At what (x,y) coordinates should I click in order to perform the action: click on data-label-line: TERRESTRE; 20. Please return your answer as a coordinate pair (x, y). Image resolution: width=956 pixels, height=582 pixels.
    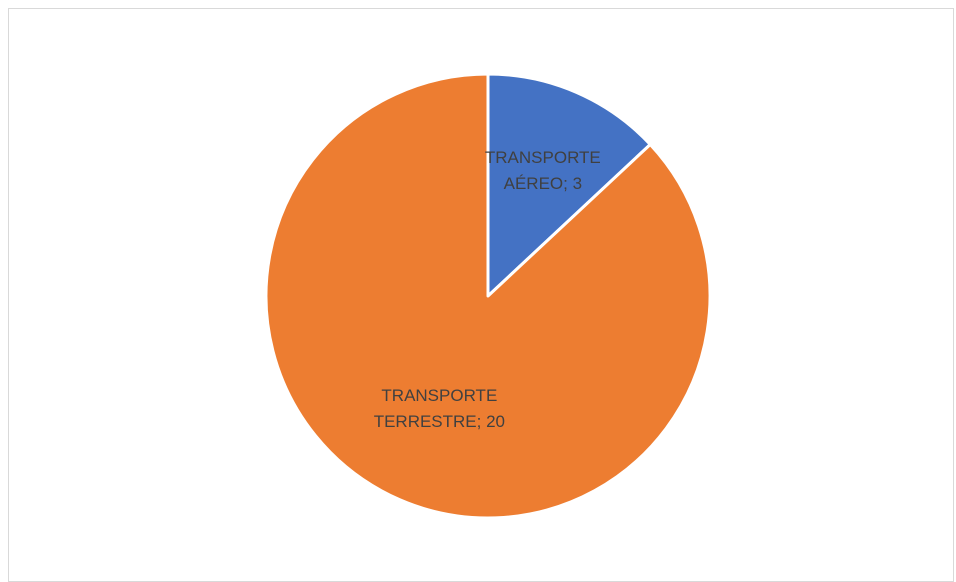
    Looking at the image, I should click on (439, 421).